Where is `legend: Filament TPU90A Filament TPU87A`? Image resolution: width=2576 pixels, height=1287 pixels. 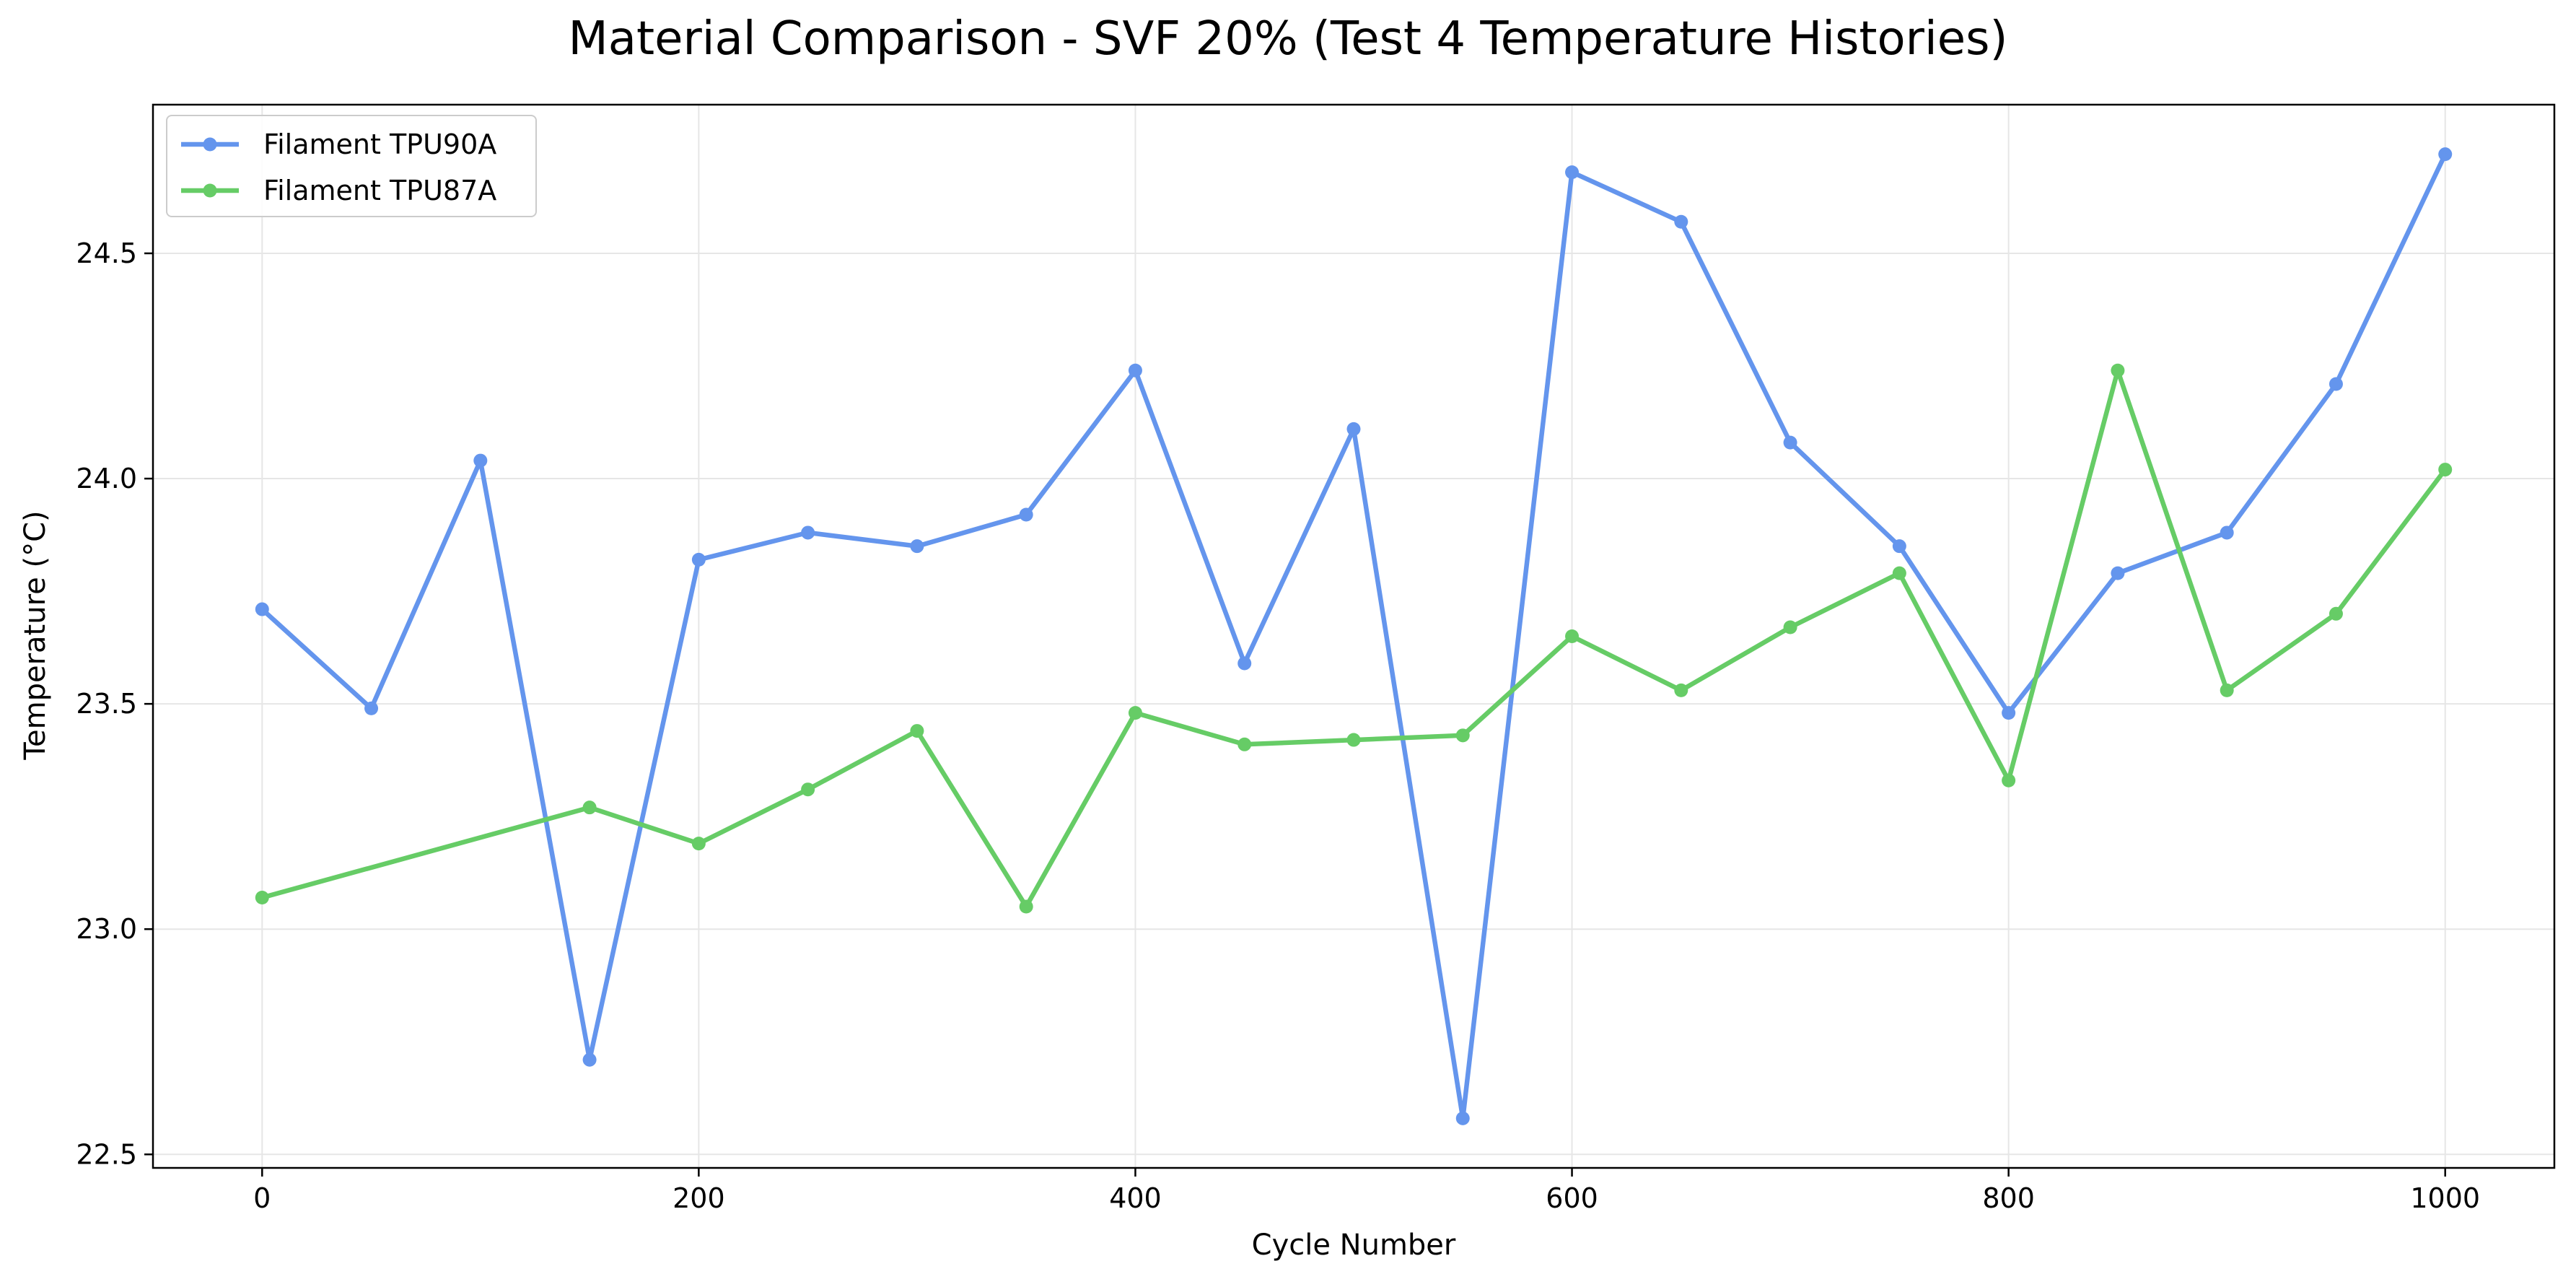
legend: Filament TPU90A Filament TPU87A is located at coordinates (351, 166).